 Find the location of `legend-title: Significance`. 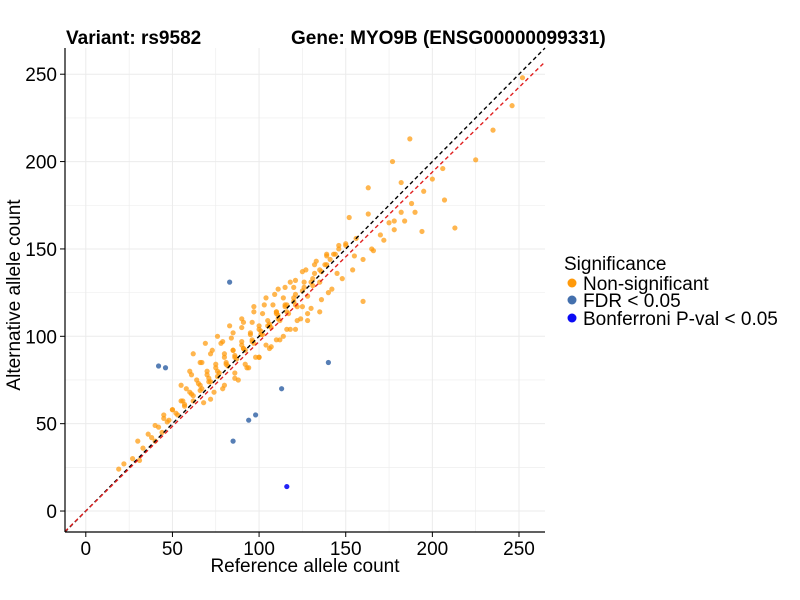

legend-title: Significance is located at coordinates (615, 264).